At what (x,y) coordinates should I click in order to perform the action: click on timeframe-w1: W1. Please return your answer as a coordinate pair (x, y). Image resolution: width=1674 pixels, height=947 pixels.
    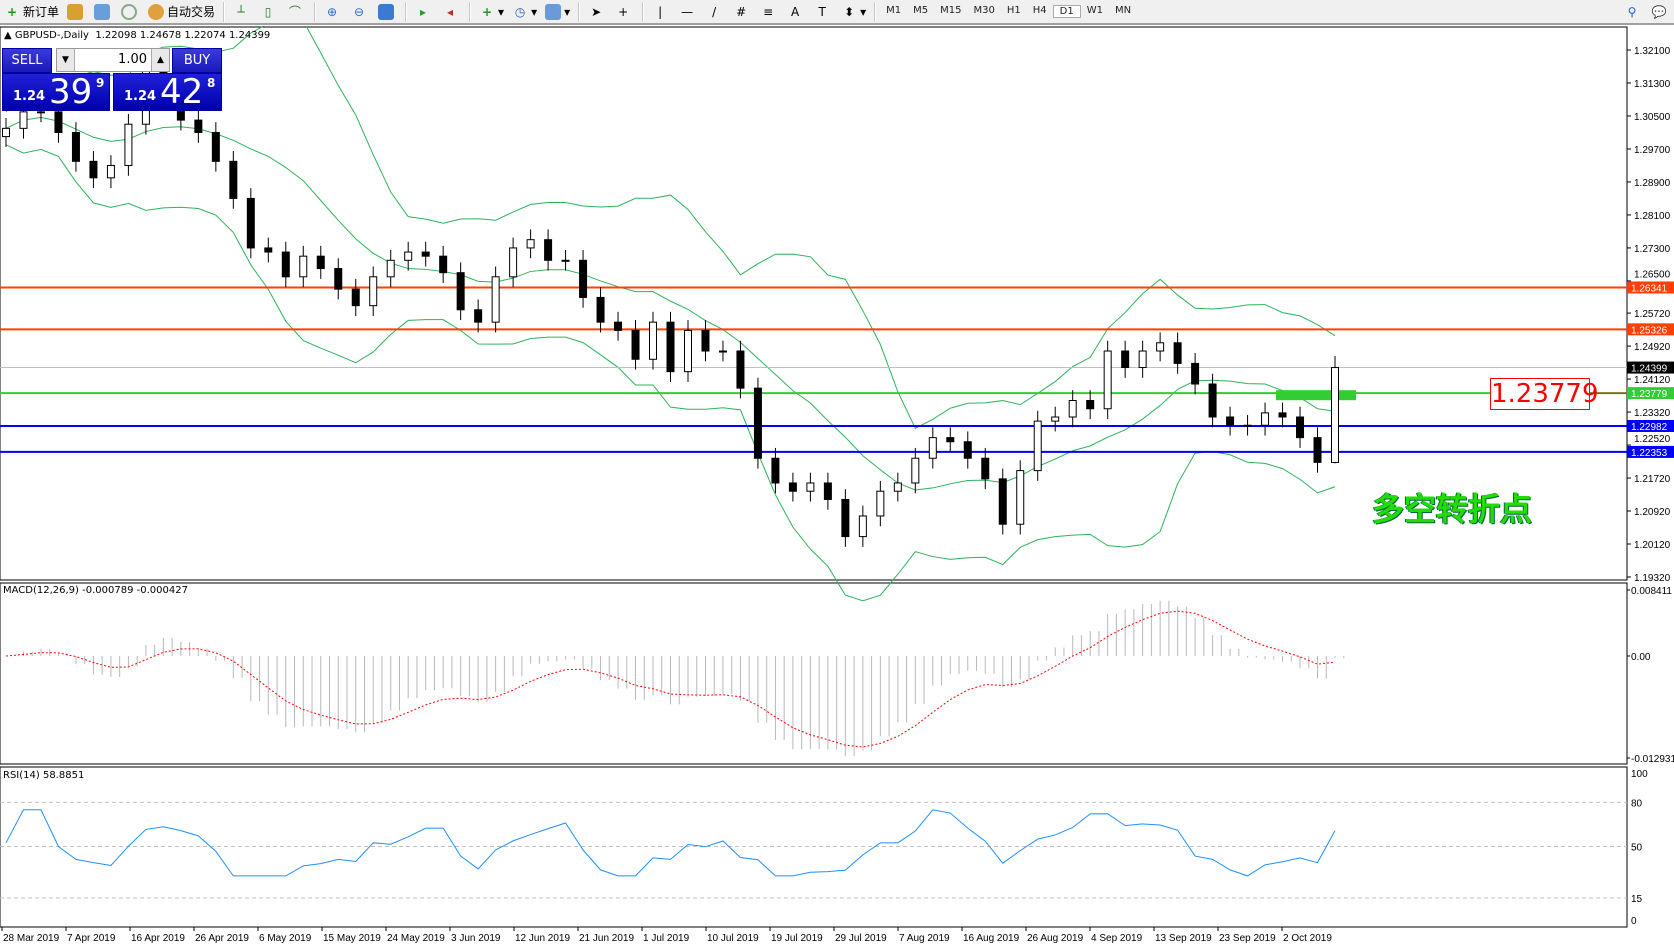
    Looking at the image, I should click on (1094, 10).